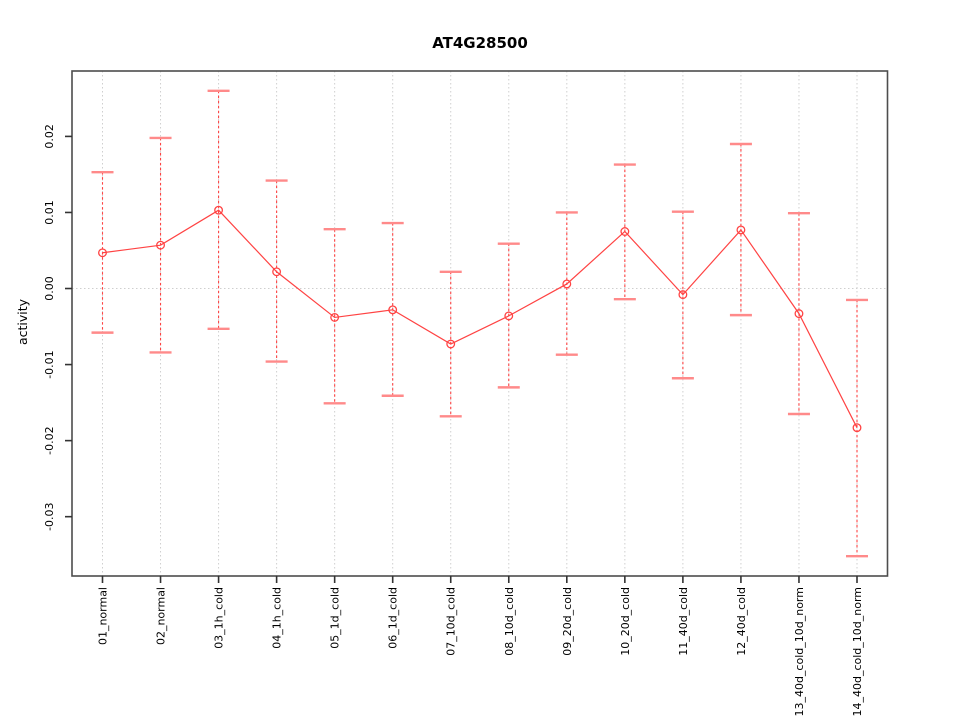  I want to click on x-tick-label: 04_1h_cold, so click(277, 618).